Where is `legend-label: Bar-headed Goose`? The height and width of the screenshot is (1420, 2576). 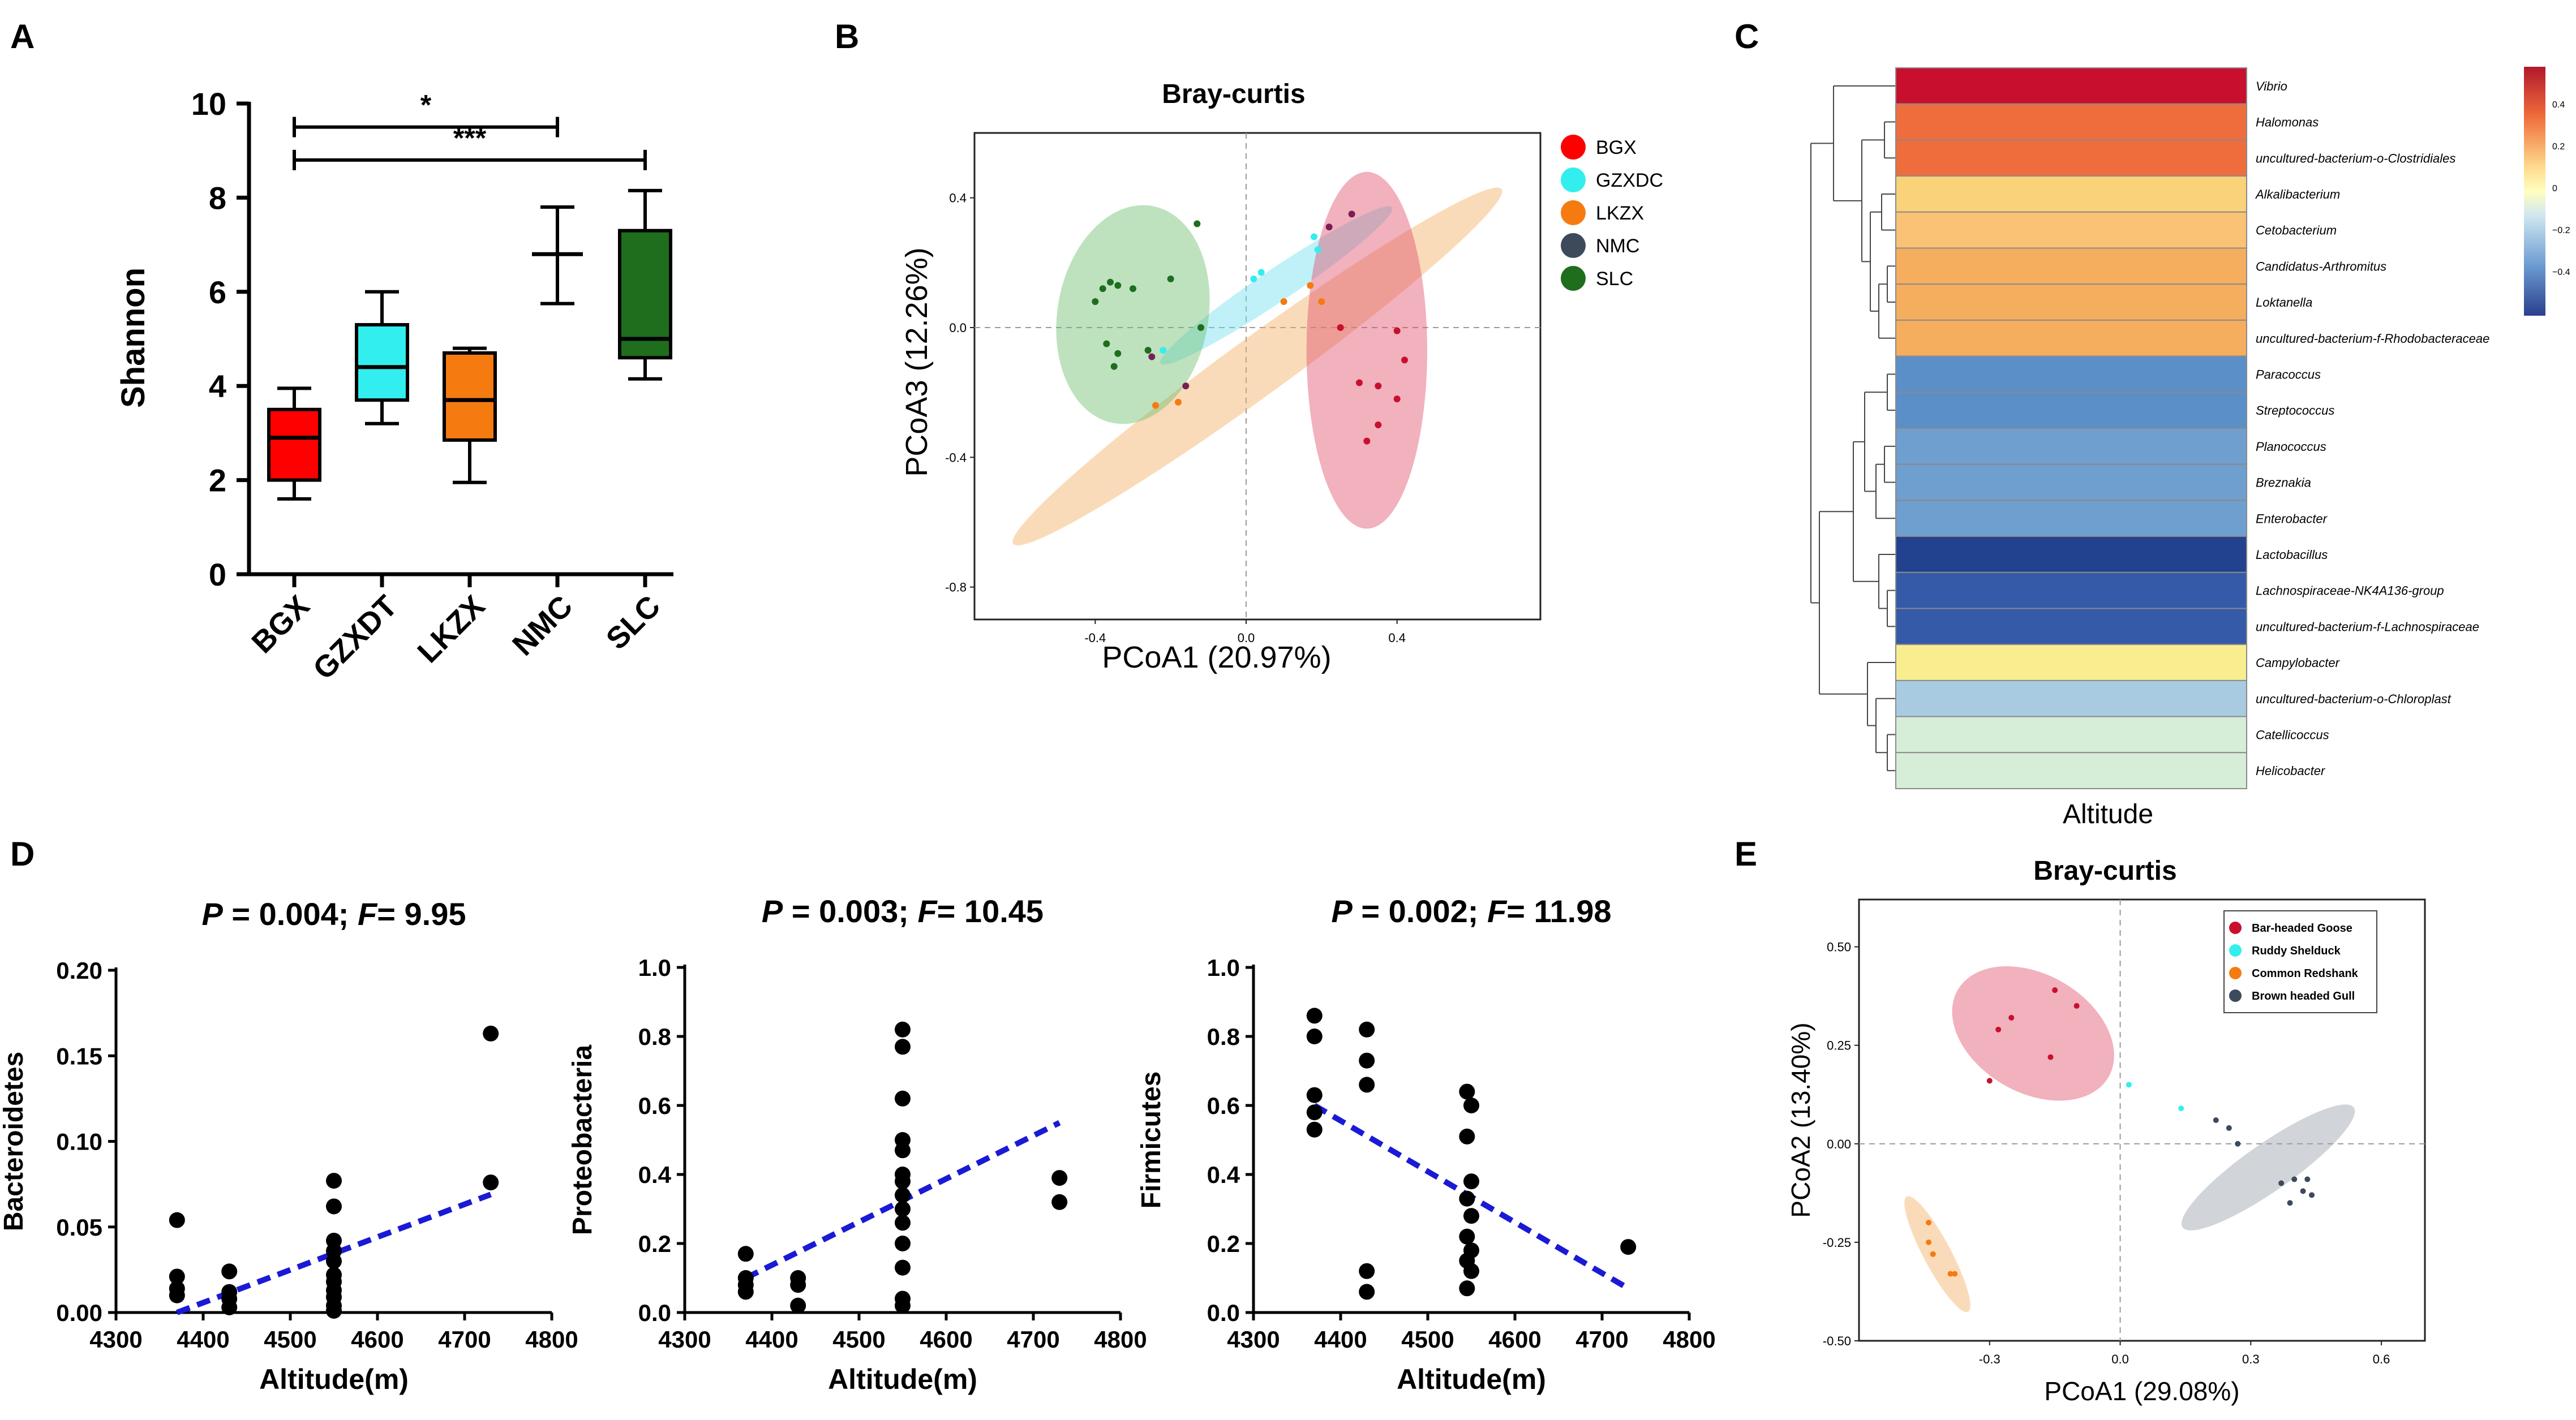 legend-label: Bar-headed Goose is located at coordinates (2302, 929).